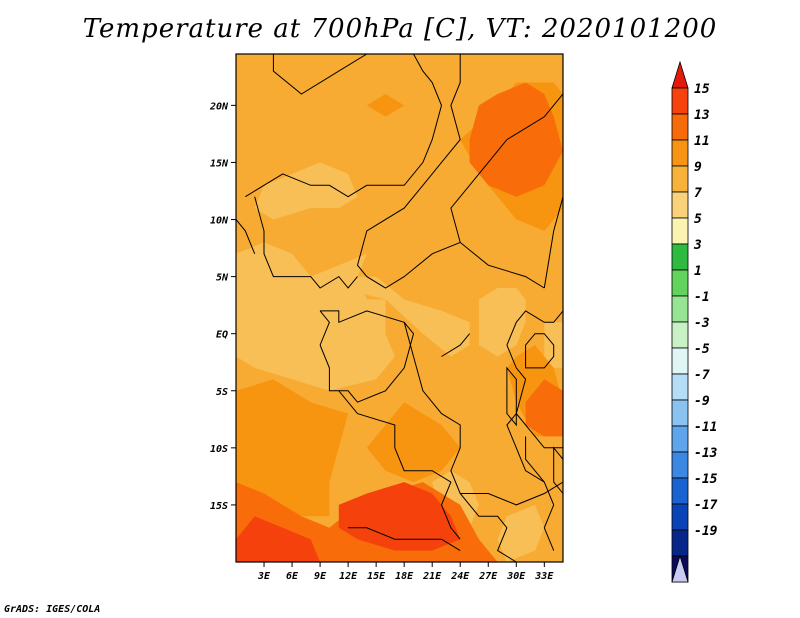  I want to click on x-tick-label: 27E, so click(488, 576).